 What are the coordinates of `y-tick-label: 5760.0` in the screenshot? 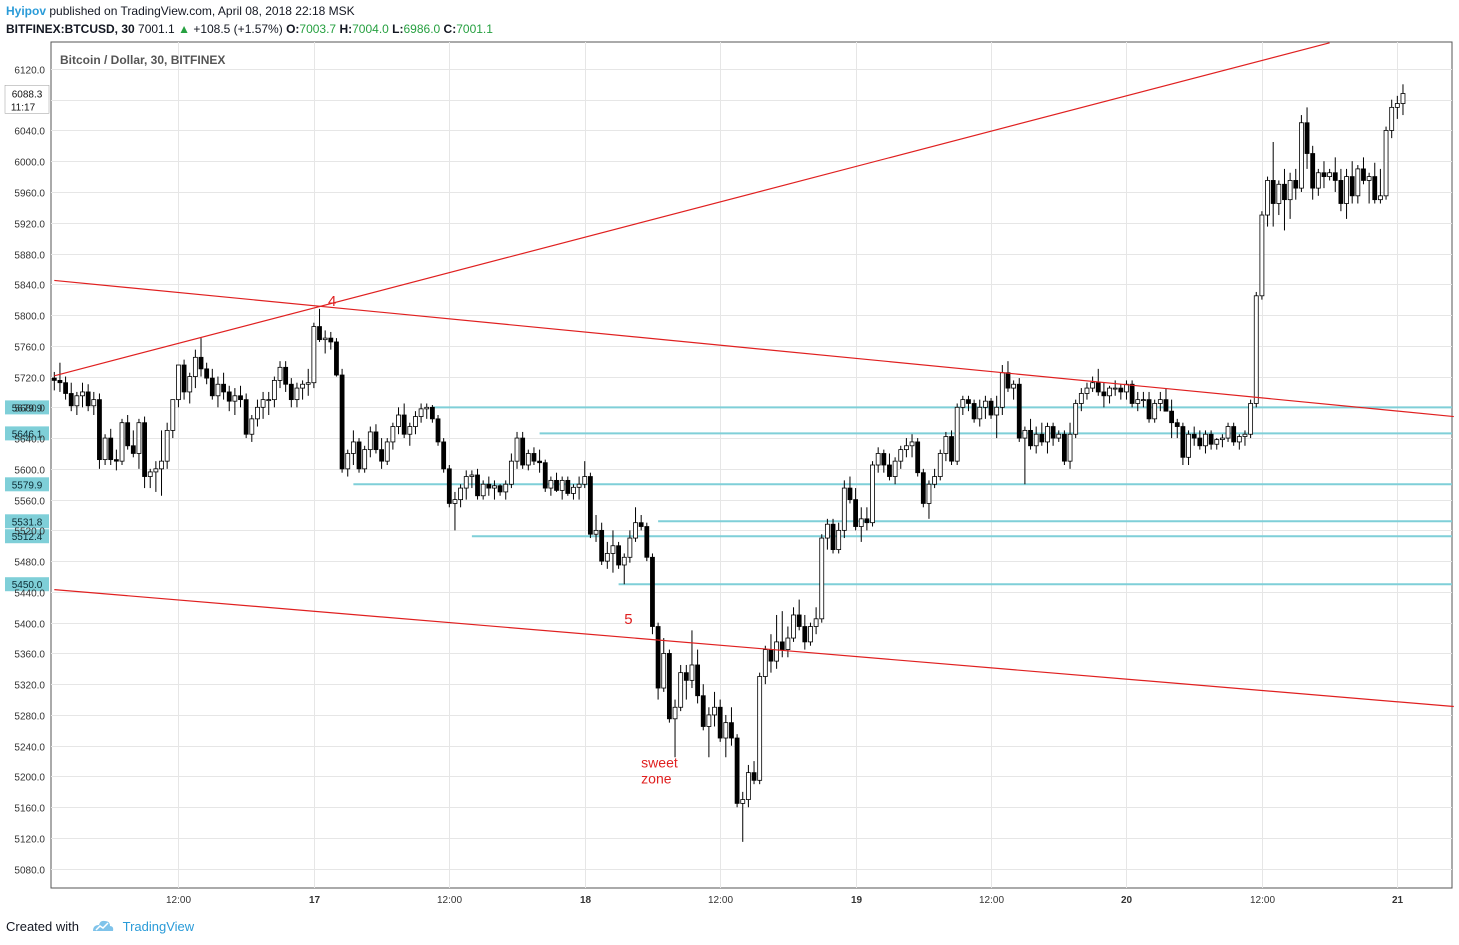 It's located at (29, 348).